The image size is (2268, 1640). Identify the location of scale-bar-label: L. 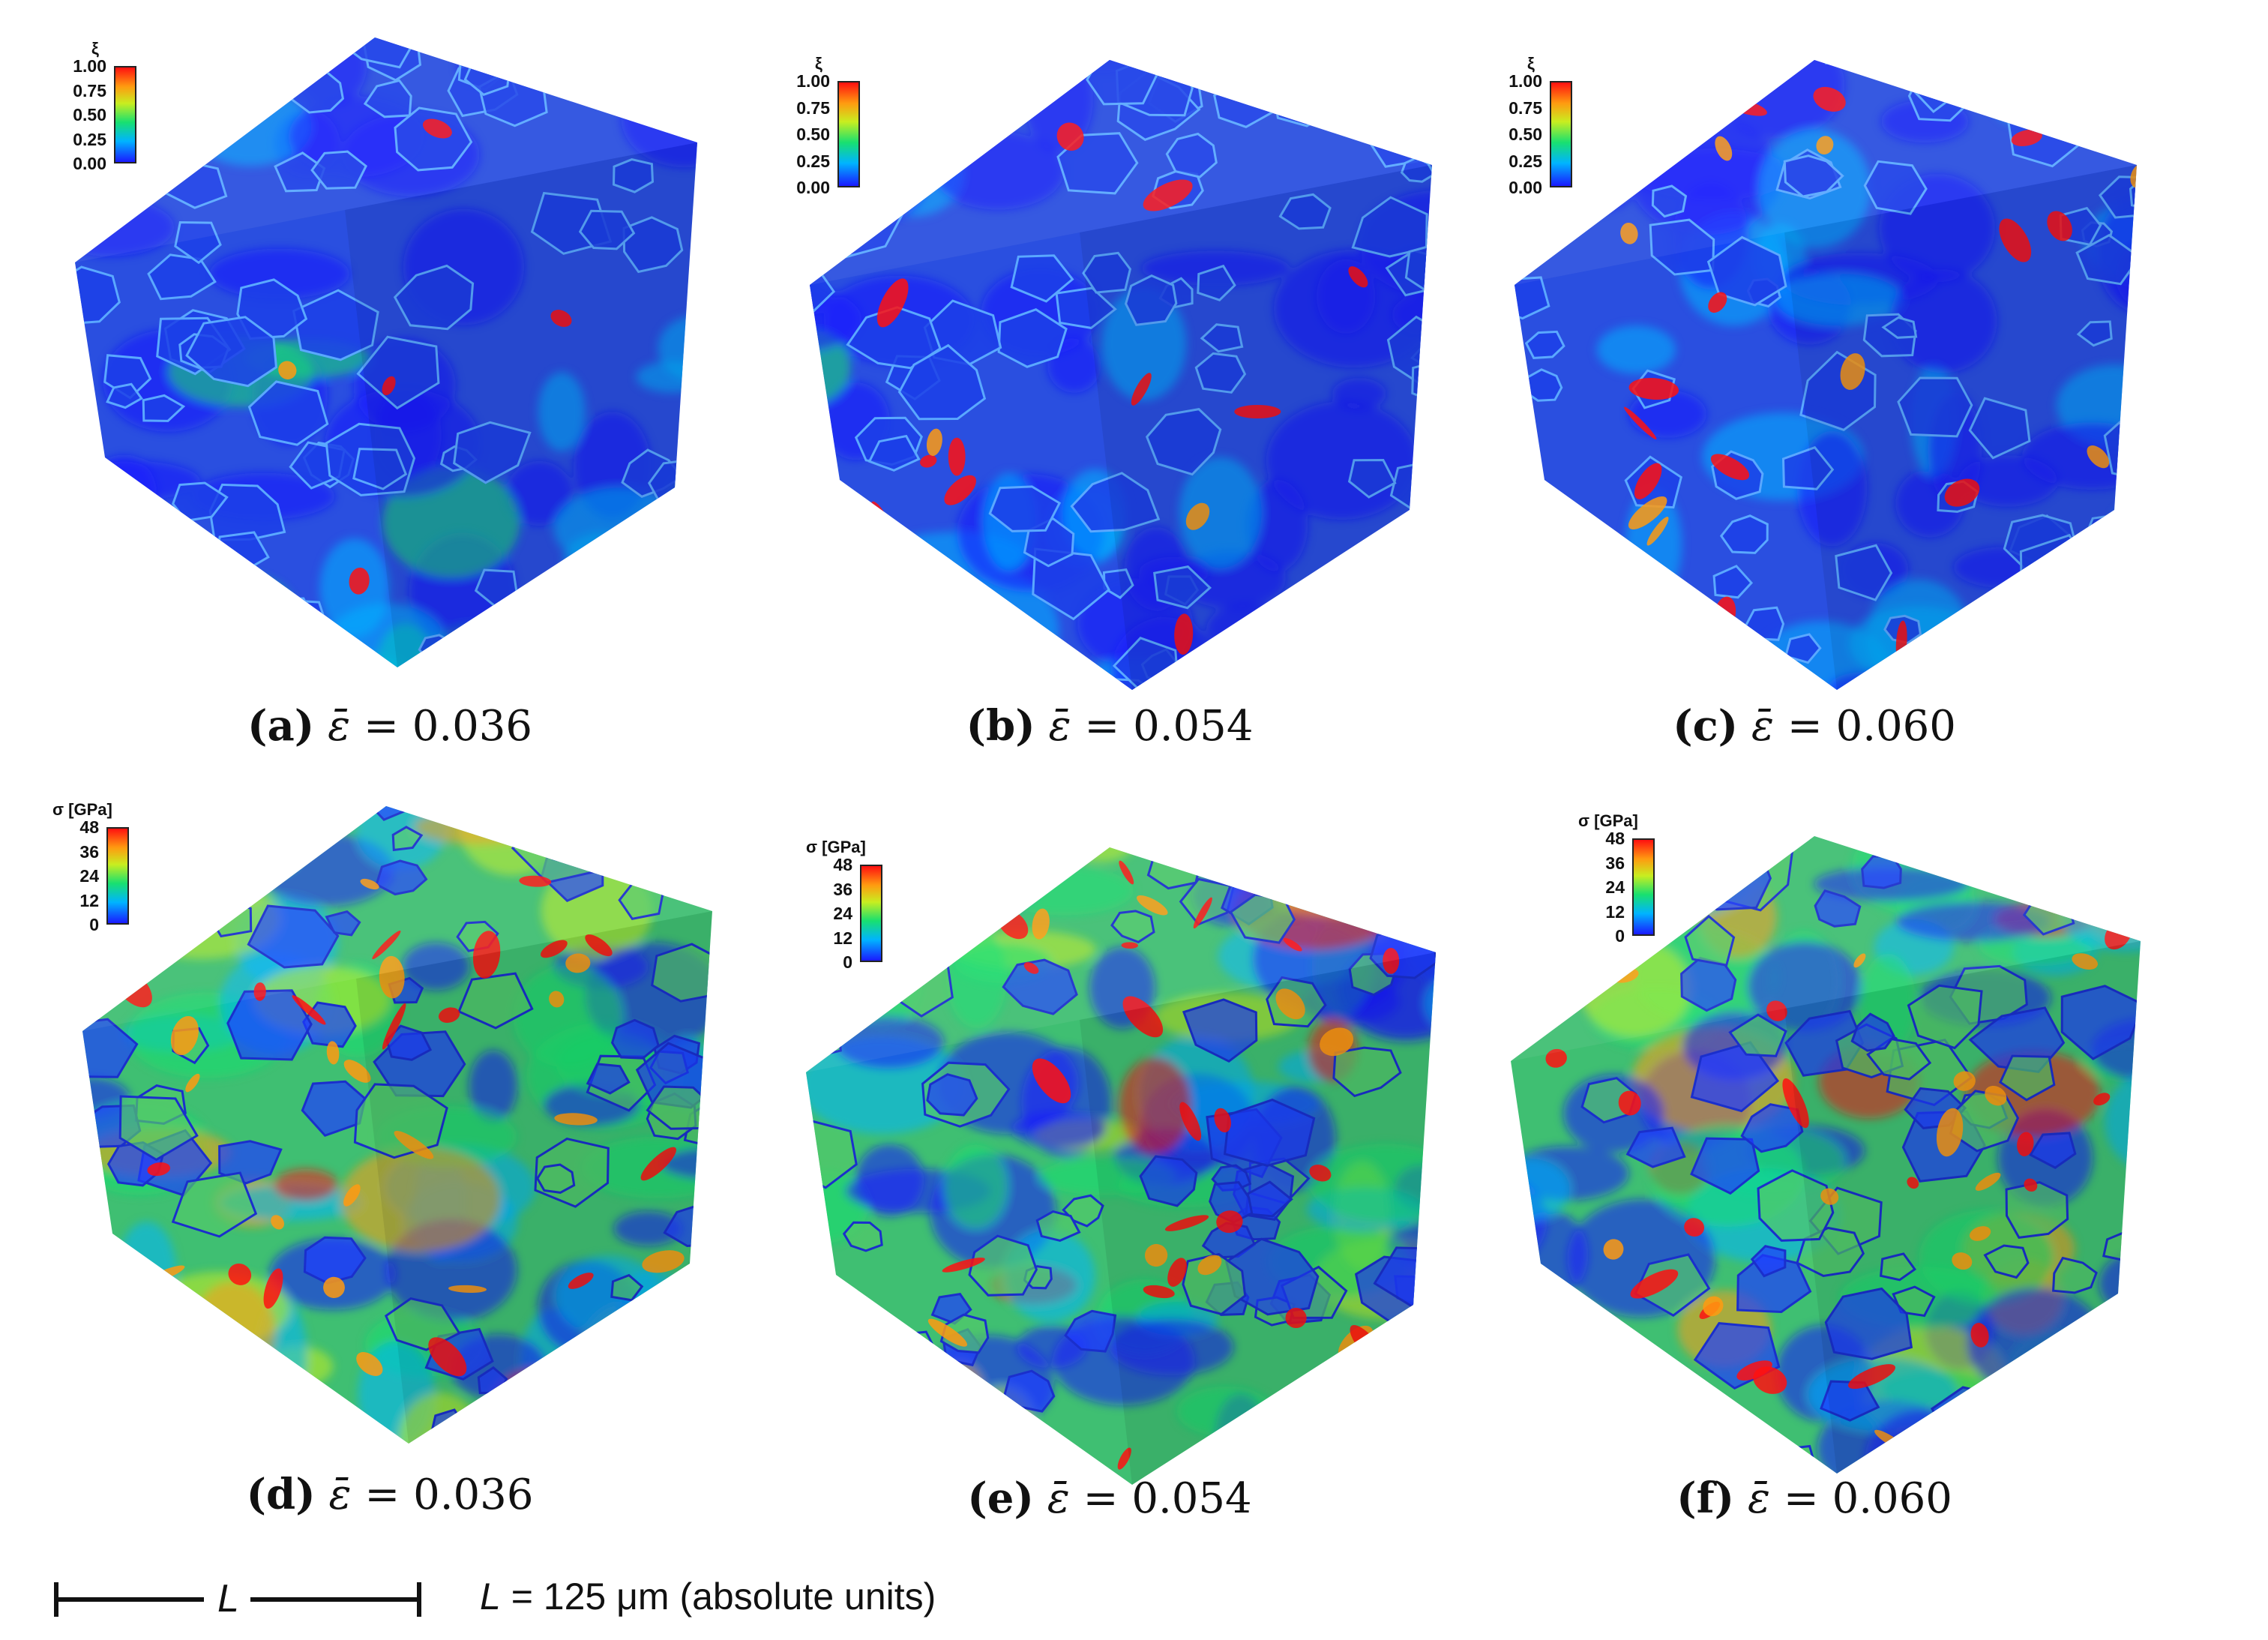
(228, 1599).